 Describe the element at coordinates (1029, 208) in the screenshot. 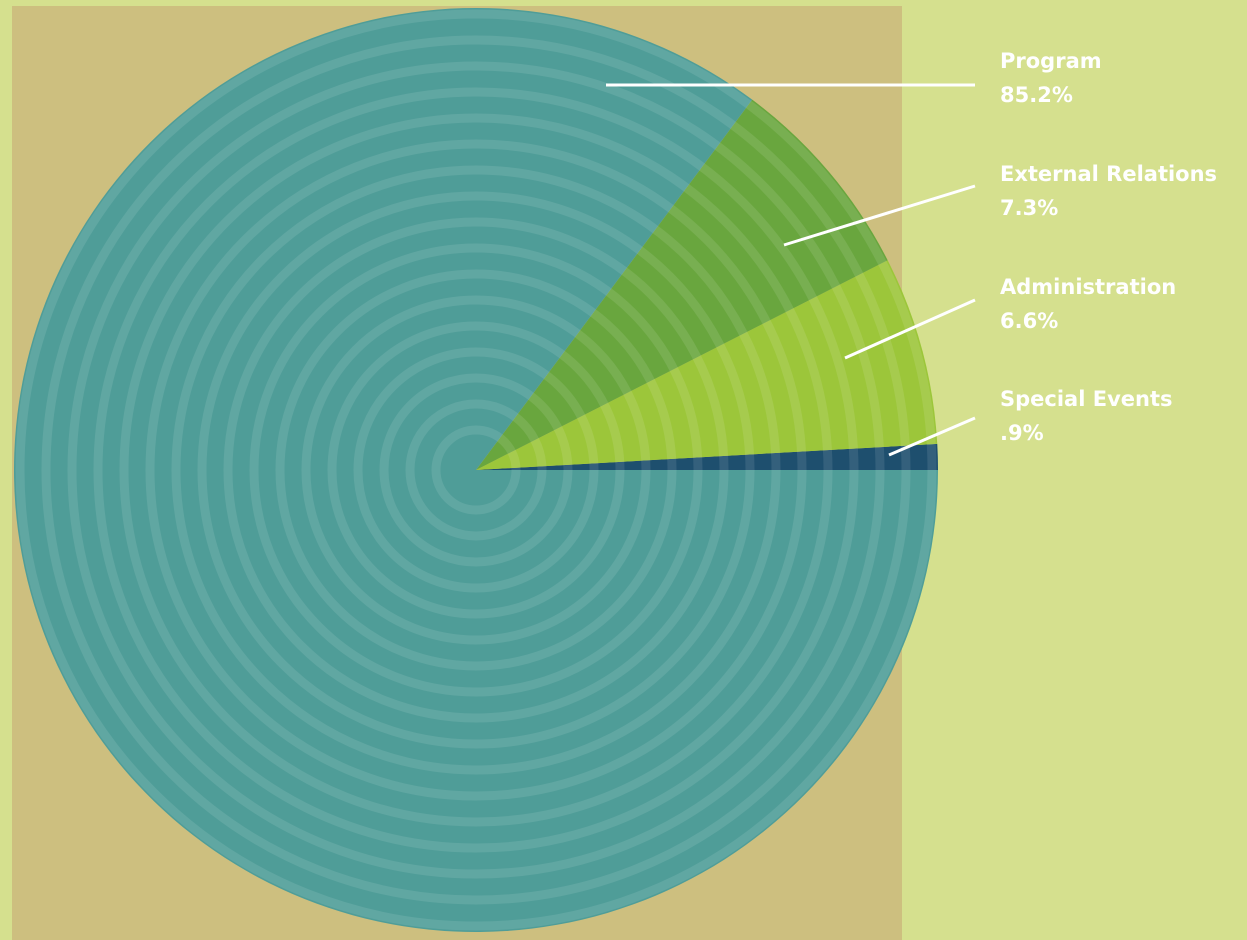

I see `slice-value-external-relations: 7.3%` at that location.